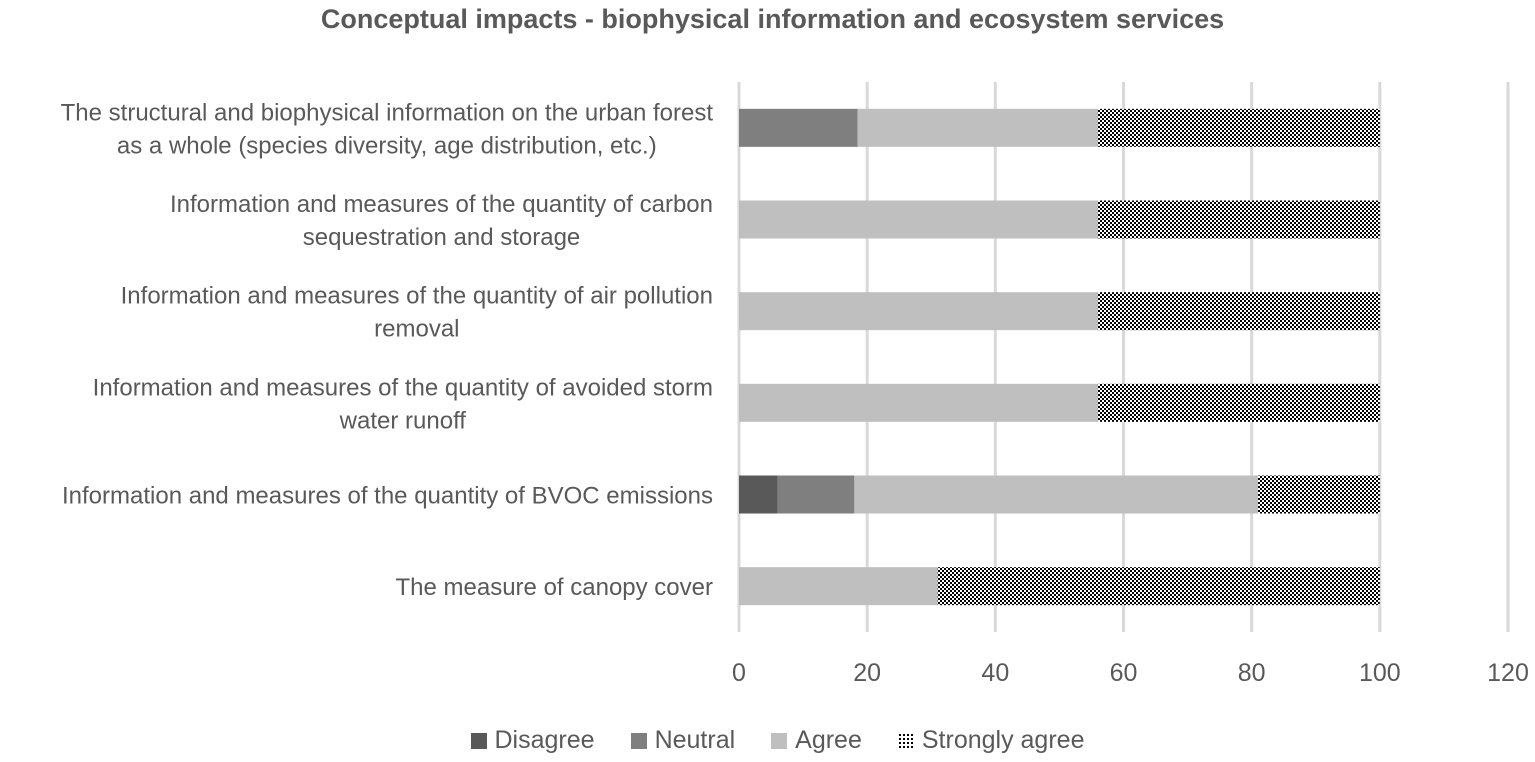  What do you see at coordinates (544, 740) in the screenshot?
I see `legend-label: Disagree` at bounding box center [544, 740].